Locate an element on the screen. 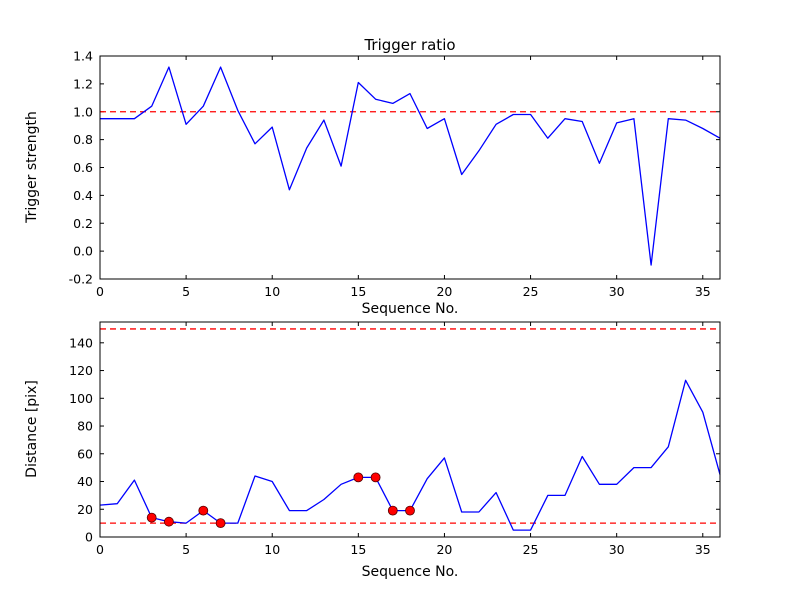 This screenshot has height=600, width=800. y-tick-label: 0.2 is located at coordinates (83, 223).